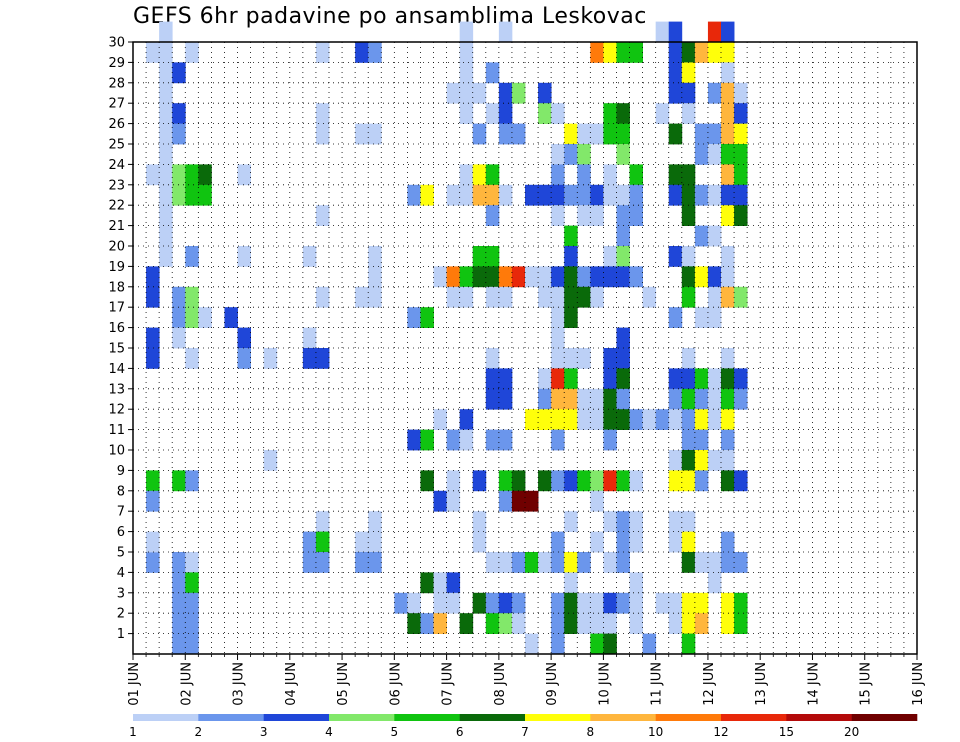 This screenshot has width=960, height=742. I want to click on y-tick-label: 2, so click(121, 614).